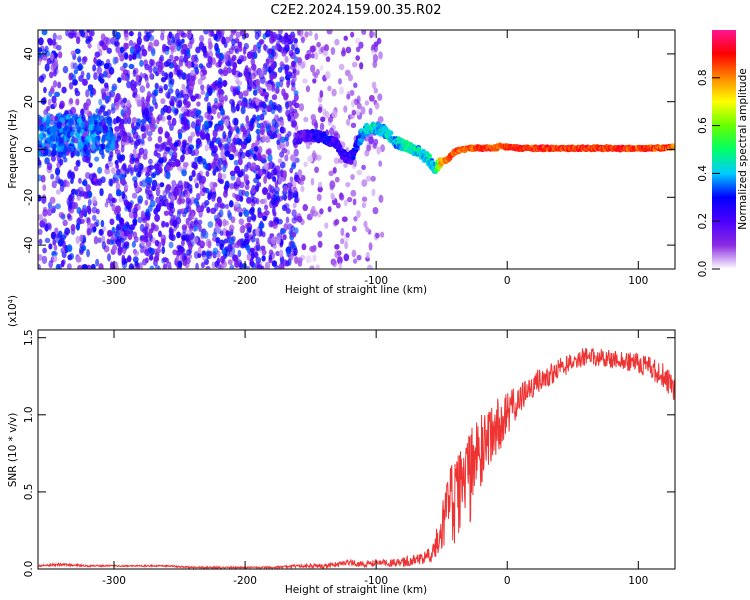 Image resolution: width=750 pixels, height=600 pixels. What do you see at coordinates (376, 281) in the screenshot?
I see `x-tick-label: -100` at bounding box center [376, 281].